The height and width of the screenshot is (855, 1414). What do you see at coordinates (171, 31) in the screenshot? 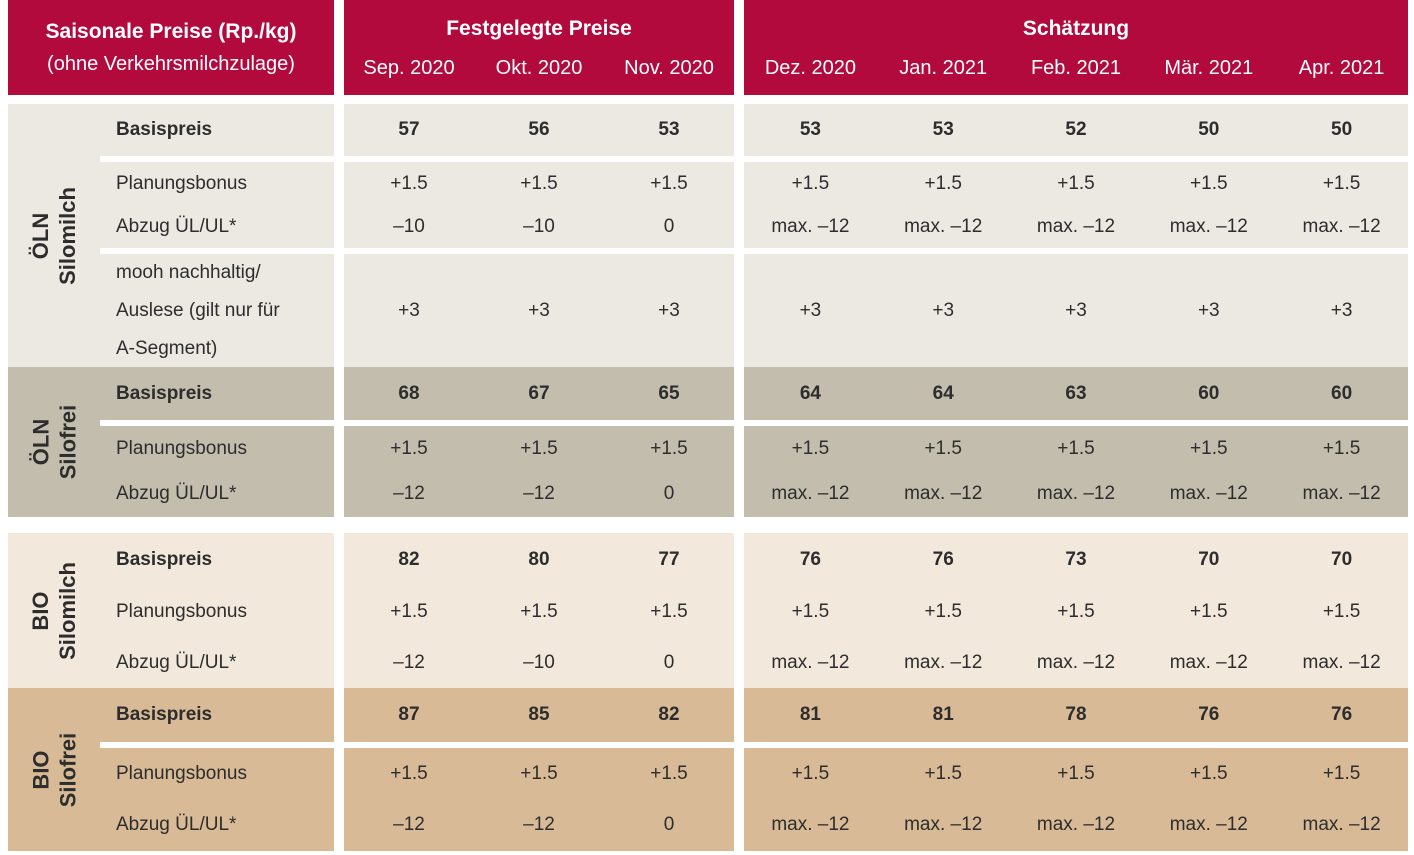
I see `table-title: Saisonale Preise (Rp./kg)` at bounding box center [171, 31].